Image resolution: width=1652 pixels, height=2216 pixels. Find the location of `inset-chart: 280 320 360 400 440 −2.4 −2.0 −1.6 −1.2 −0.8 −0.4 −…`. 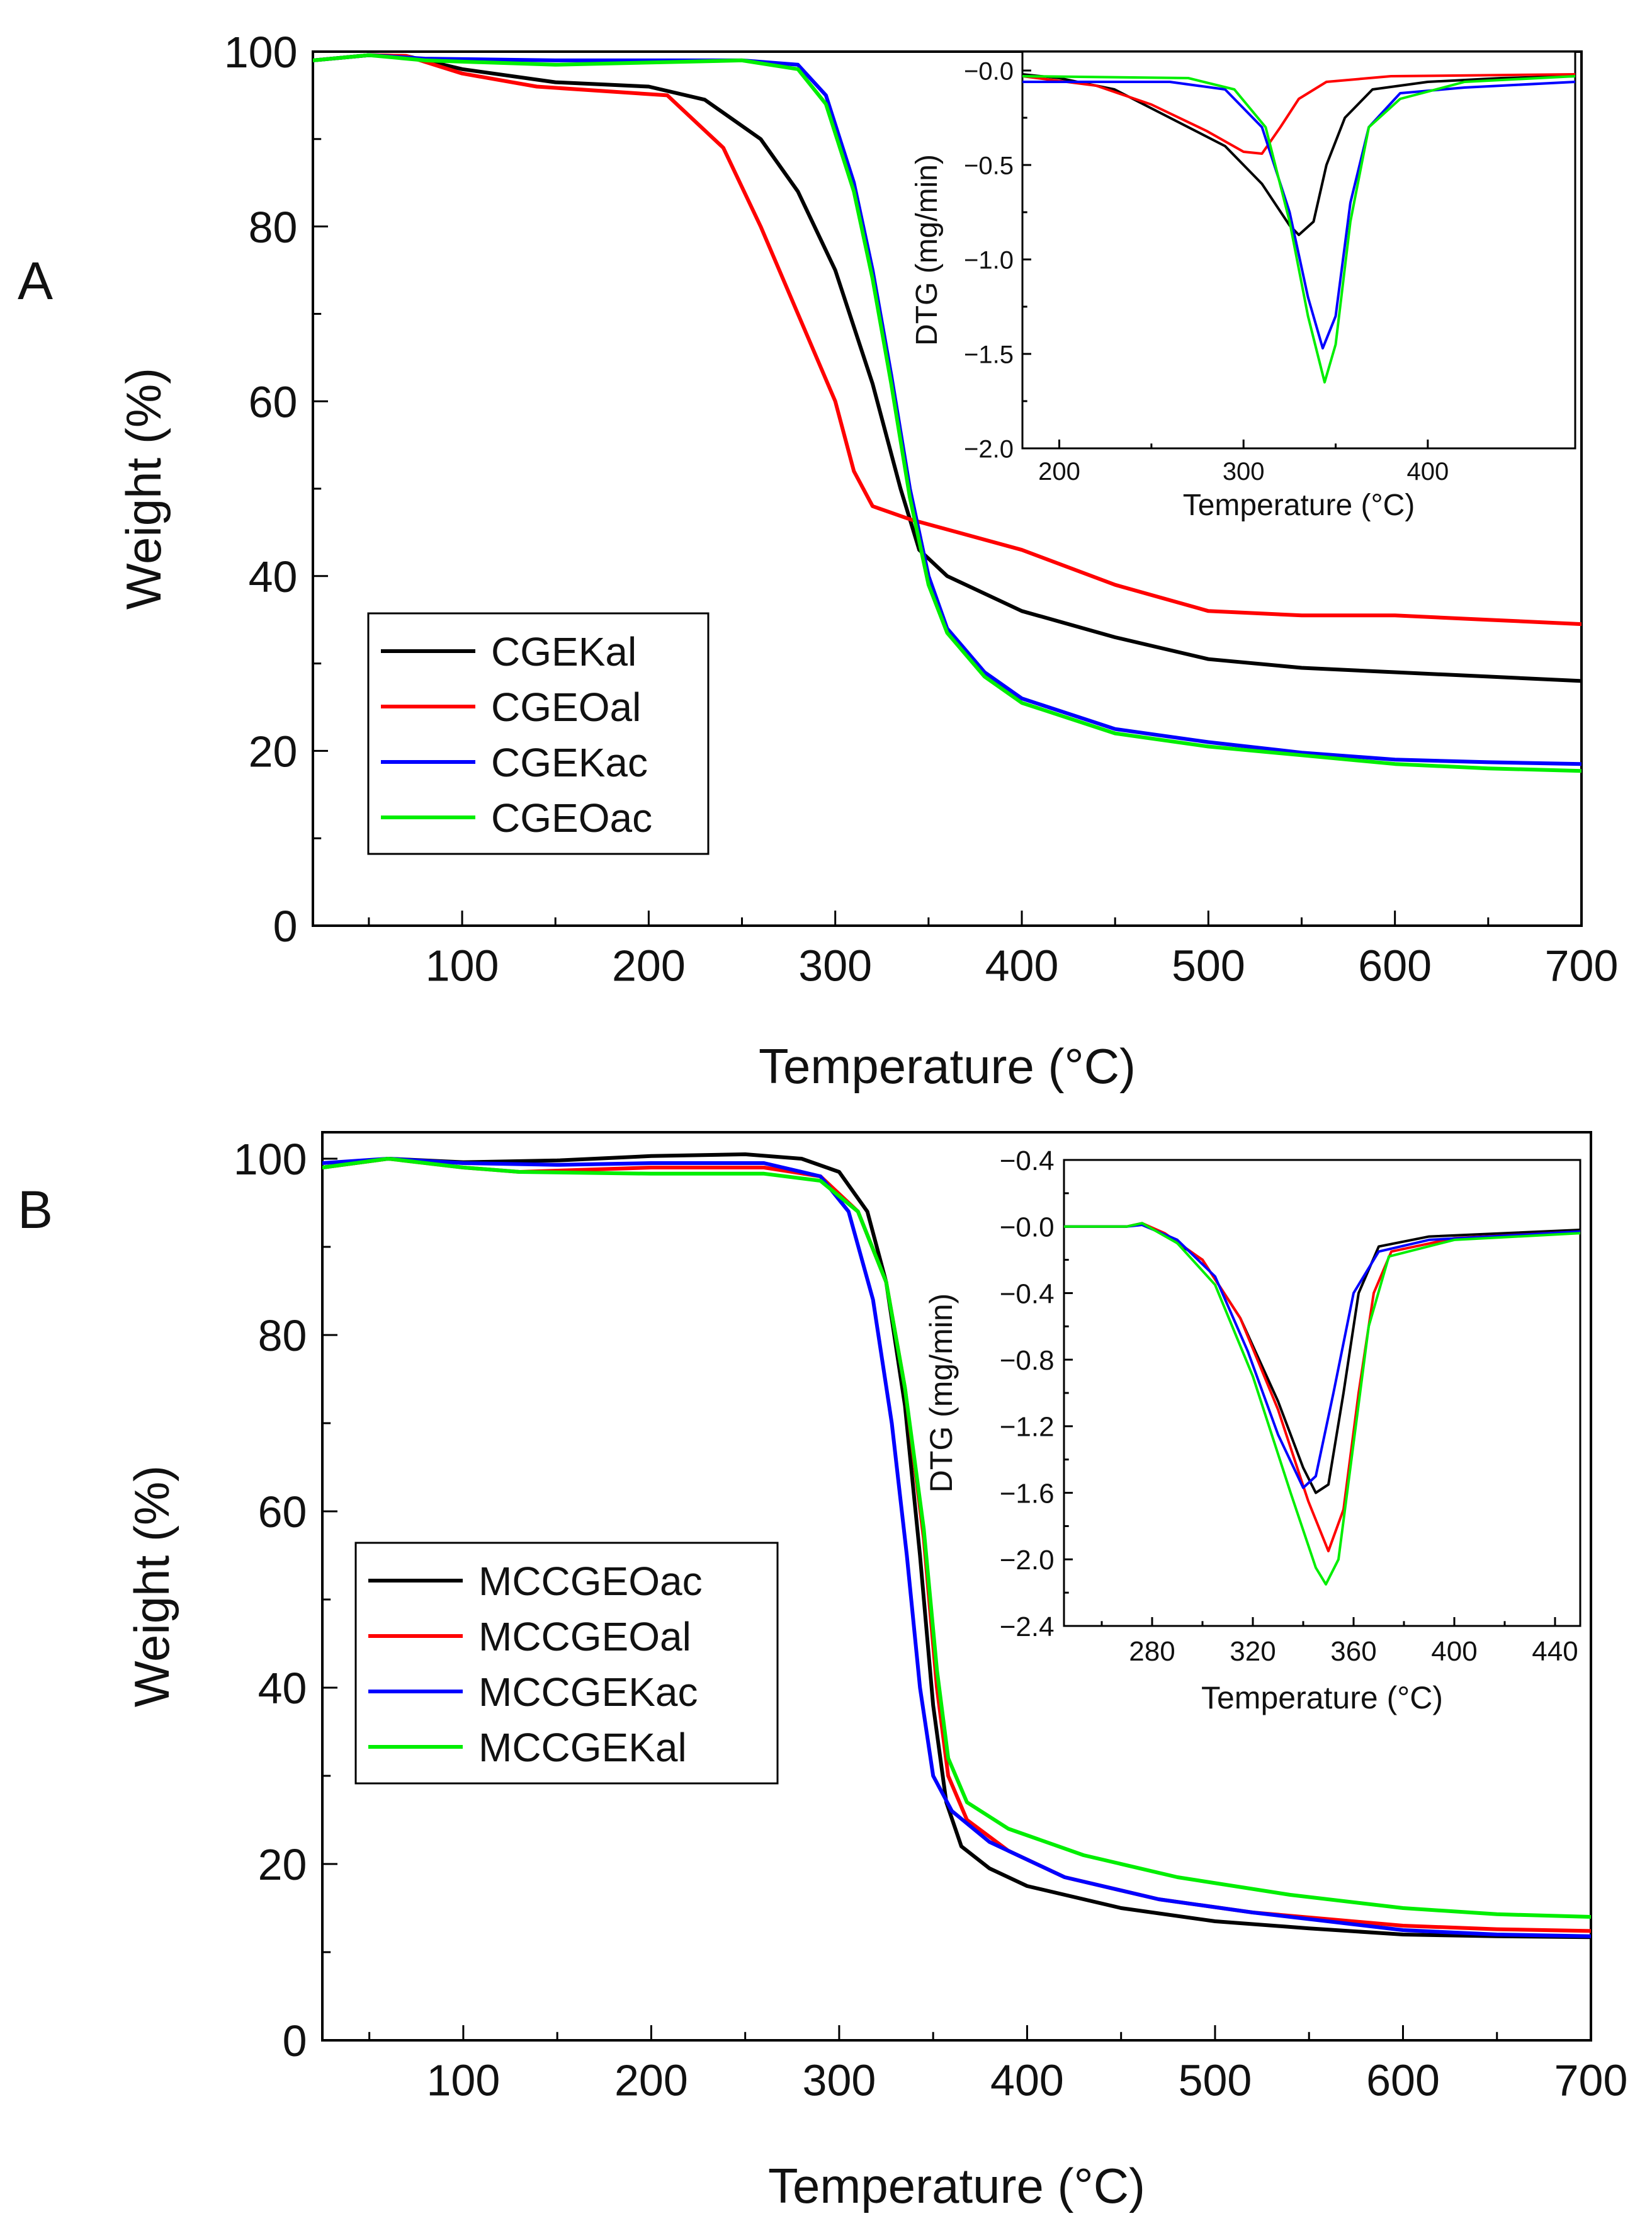

inset-chart: 280 320 360 400 440 −2.4 −2.0 −1.6 −1.2 −0.8 −0.4 −… is located at coordinates (1252, 1430).